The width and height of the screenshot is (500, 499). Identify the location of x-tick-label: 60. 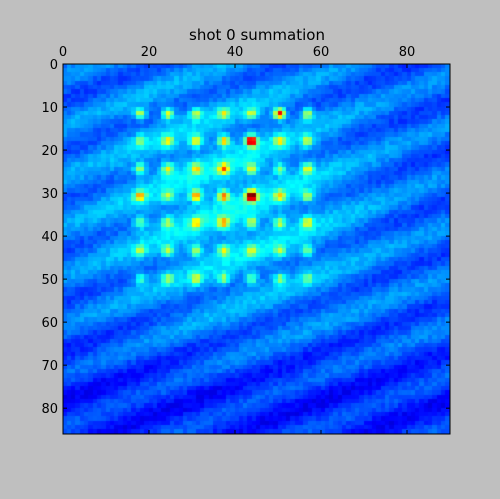
(321, 52).